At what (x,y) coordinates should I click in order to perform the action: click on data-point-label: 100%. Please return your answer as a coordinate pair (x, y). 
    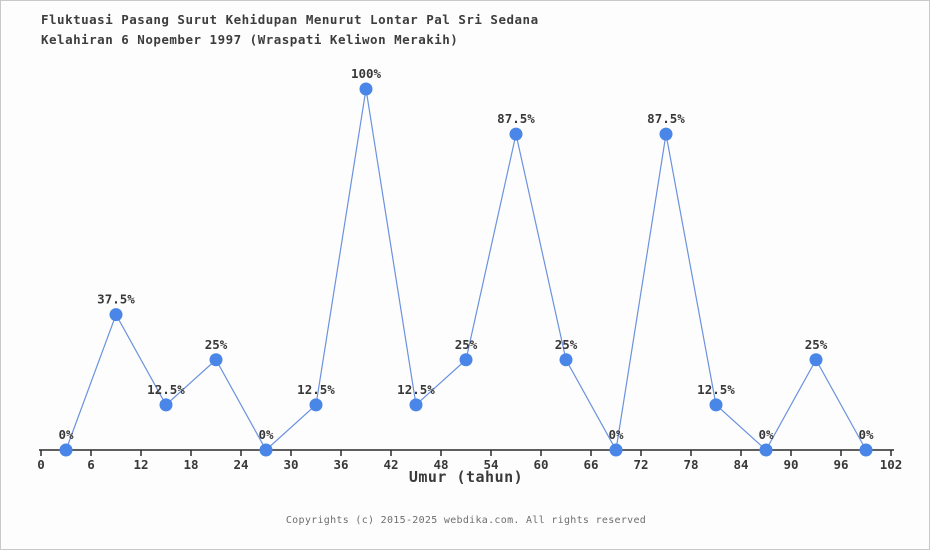
    Looking at the image, I should click on (366, 73).